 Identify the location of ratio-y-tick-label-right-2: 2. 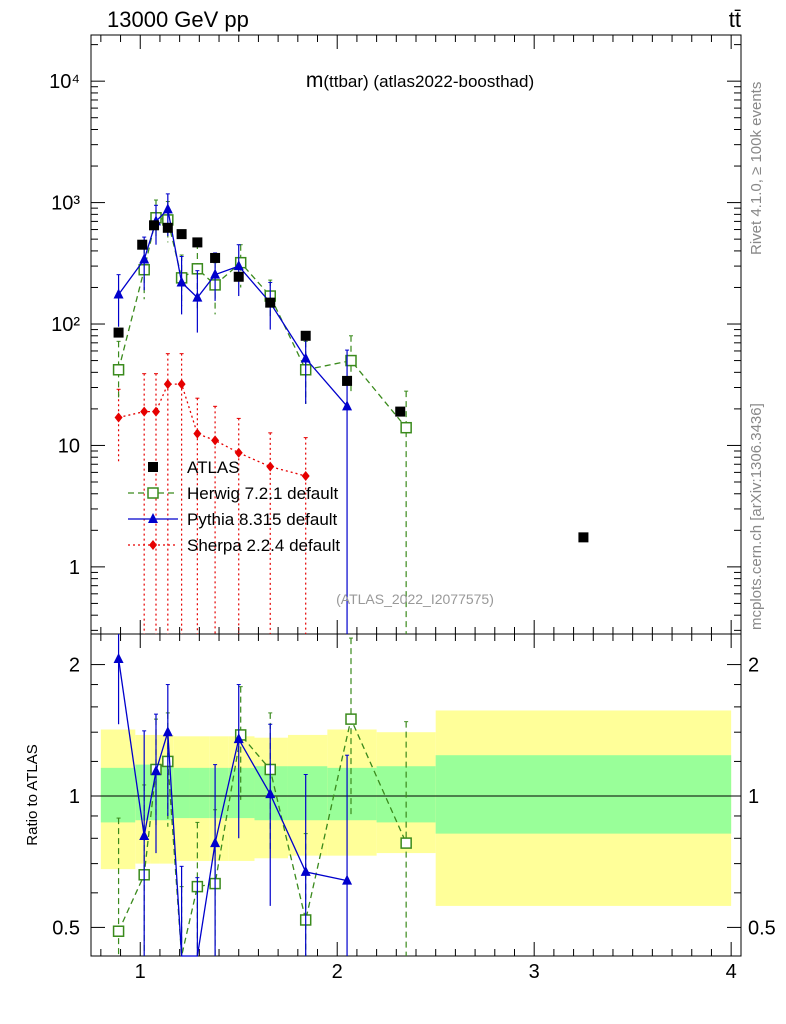
(753, 666).